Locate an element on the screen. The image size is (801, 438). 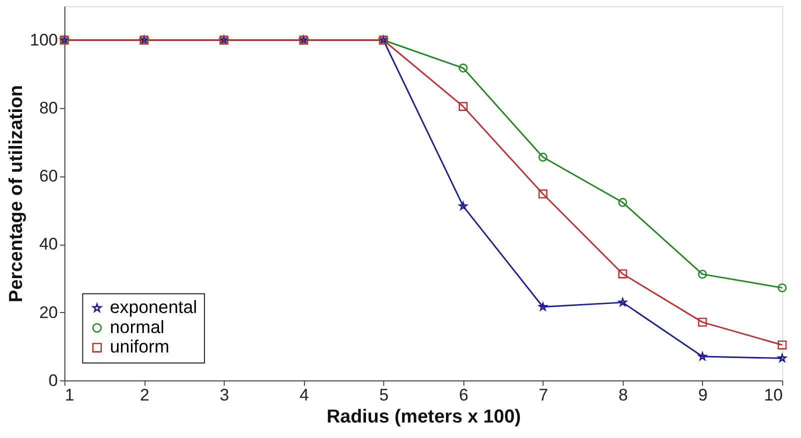
y-tick-label: 20 is located at coordinates (48, 312).